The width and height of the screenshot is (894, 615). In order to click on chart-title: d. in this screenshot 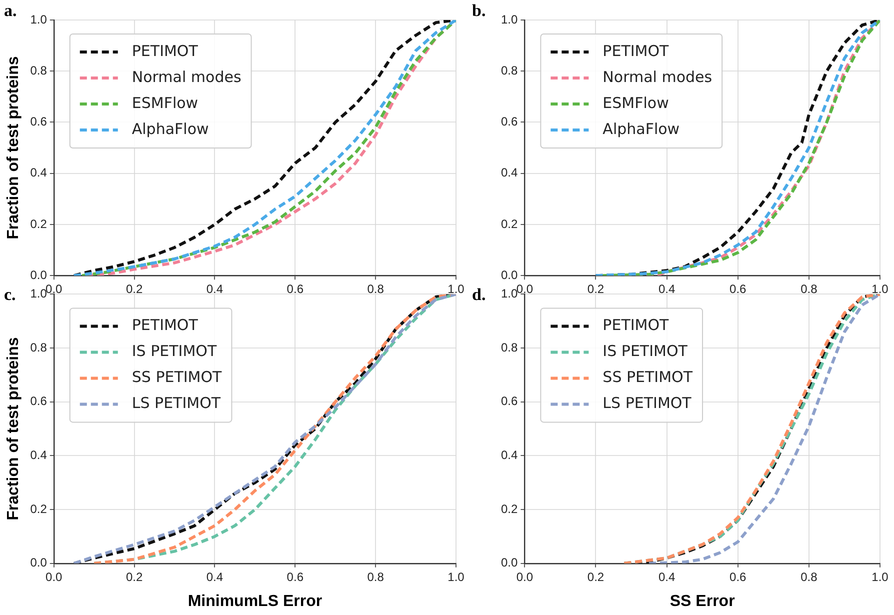, I will do `click(479, 294)`.